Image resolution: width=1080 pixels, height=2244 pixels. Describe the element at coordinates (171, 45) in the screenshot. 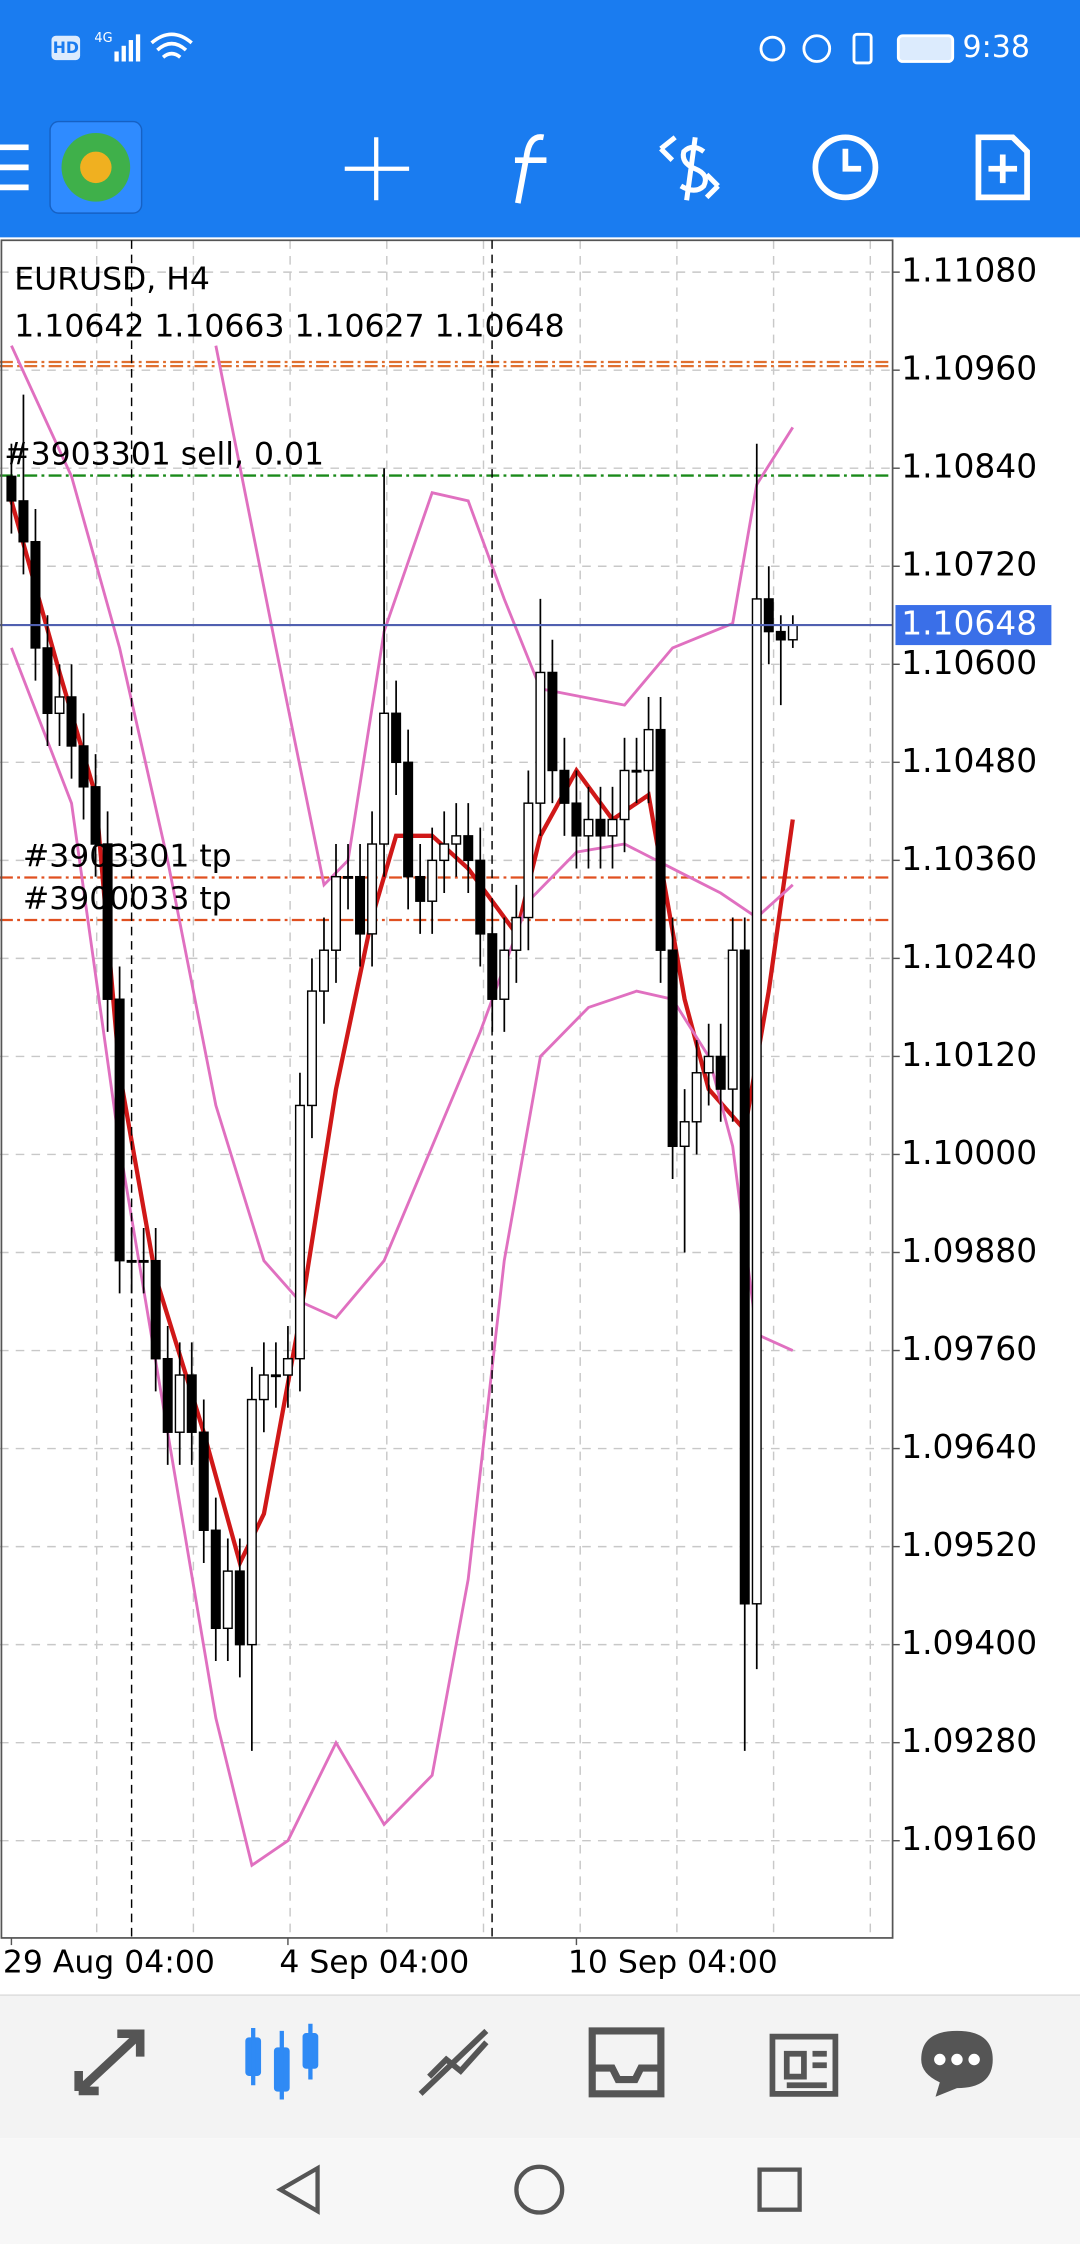

I see `wifi-icon` at that location.